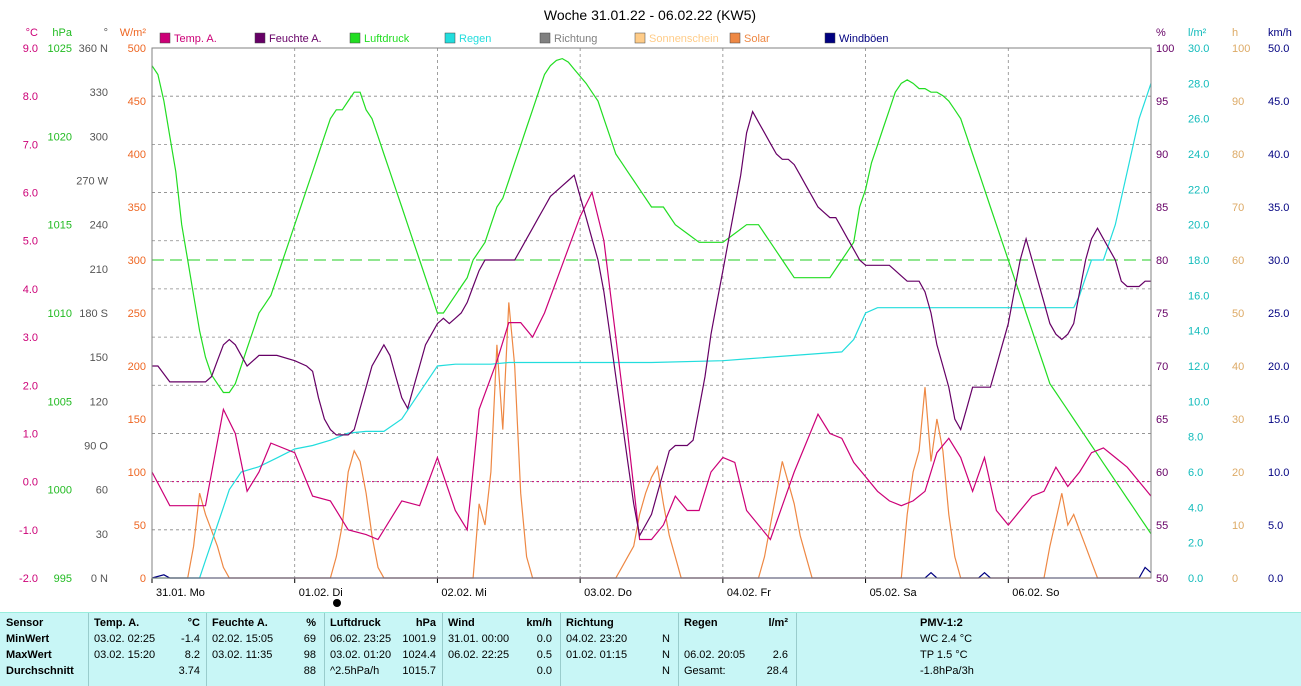 This screenshot has width=1301, height=686. Describe the element at coordinates (137, 473) in the screenshot. I see `solar-axis-tick: 100` at that location.